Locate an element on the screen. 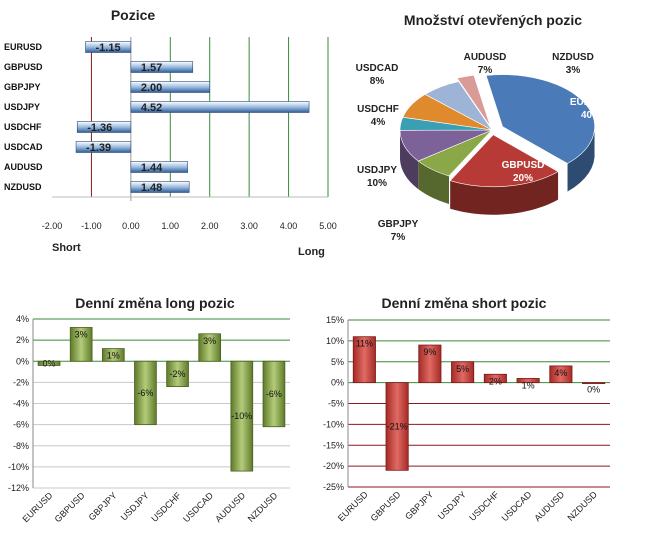  x-tick-label: 3.00 is located at coordinates (249, 226).